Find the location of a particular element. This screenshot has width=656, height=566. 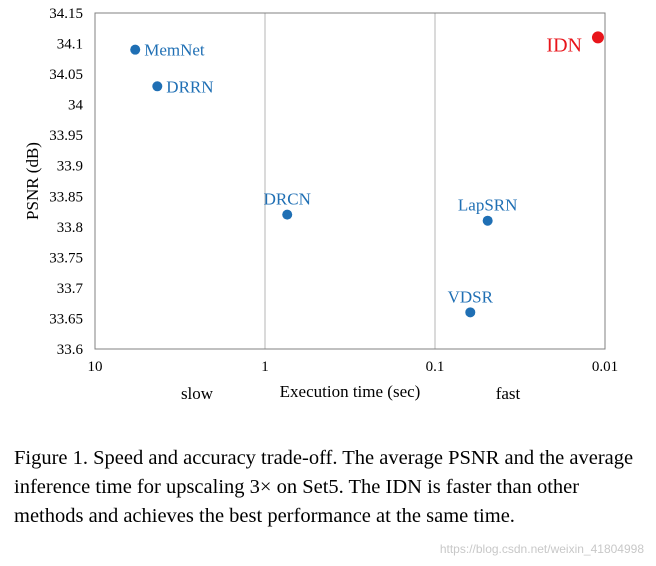

x-axis-tick-labels: 10 1 0.1 0.01 is located at coordinates (353, 367).